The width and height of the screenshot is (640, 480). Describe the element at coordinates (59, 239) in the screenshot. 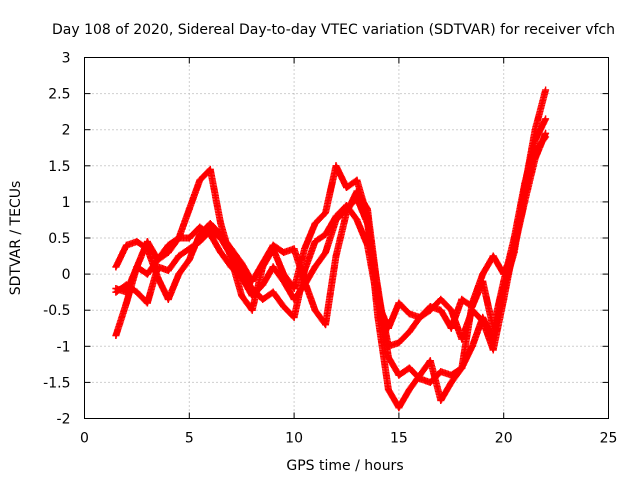

I see `y-tick-label: 0.5` at that location.